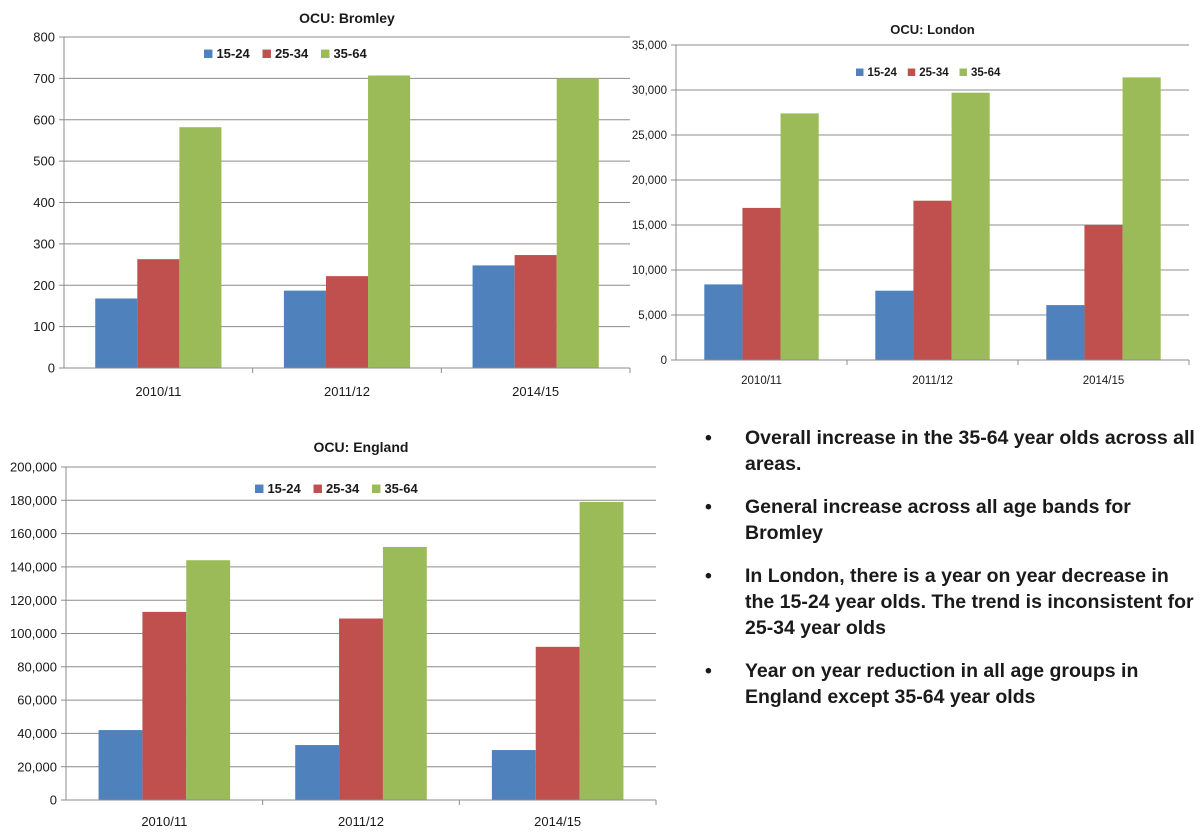  Describe the element at coordinates (44, 243) in the screenshot. I see `y-tick-label: 300` at that location.